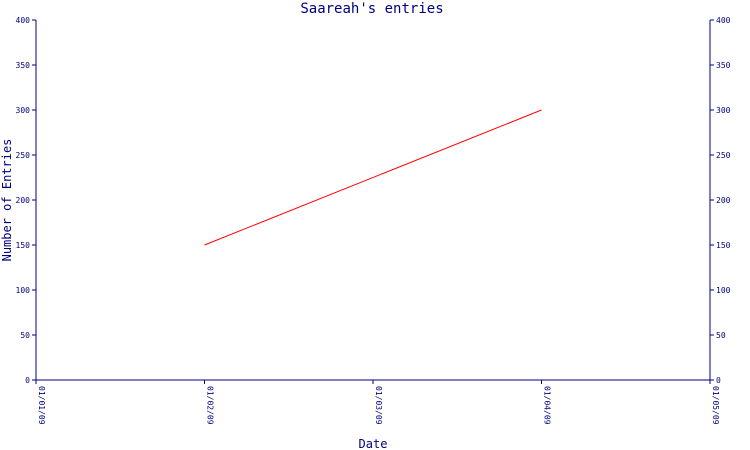 The image size is (750, 450). Describe the element at coordinates (723, 110) in the screenshot. I see `y-tick-label-right: 300` at that location.